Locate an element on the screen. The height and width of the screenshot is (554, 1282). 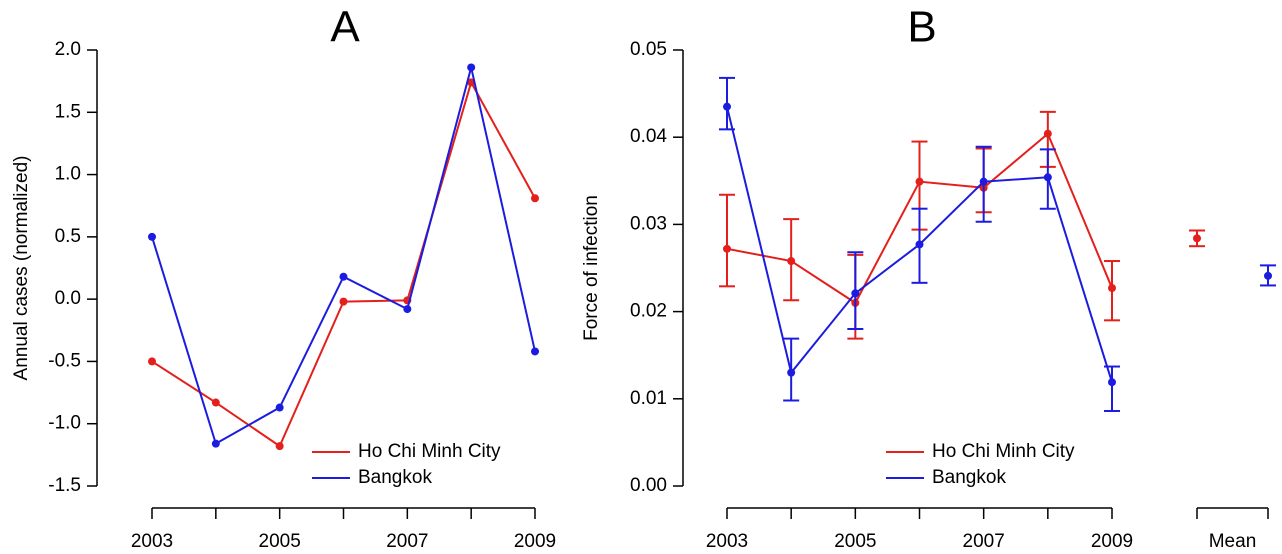
x-tick-label: Mean is located at coordinates (1233, 541).